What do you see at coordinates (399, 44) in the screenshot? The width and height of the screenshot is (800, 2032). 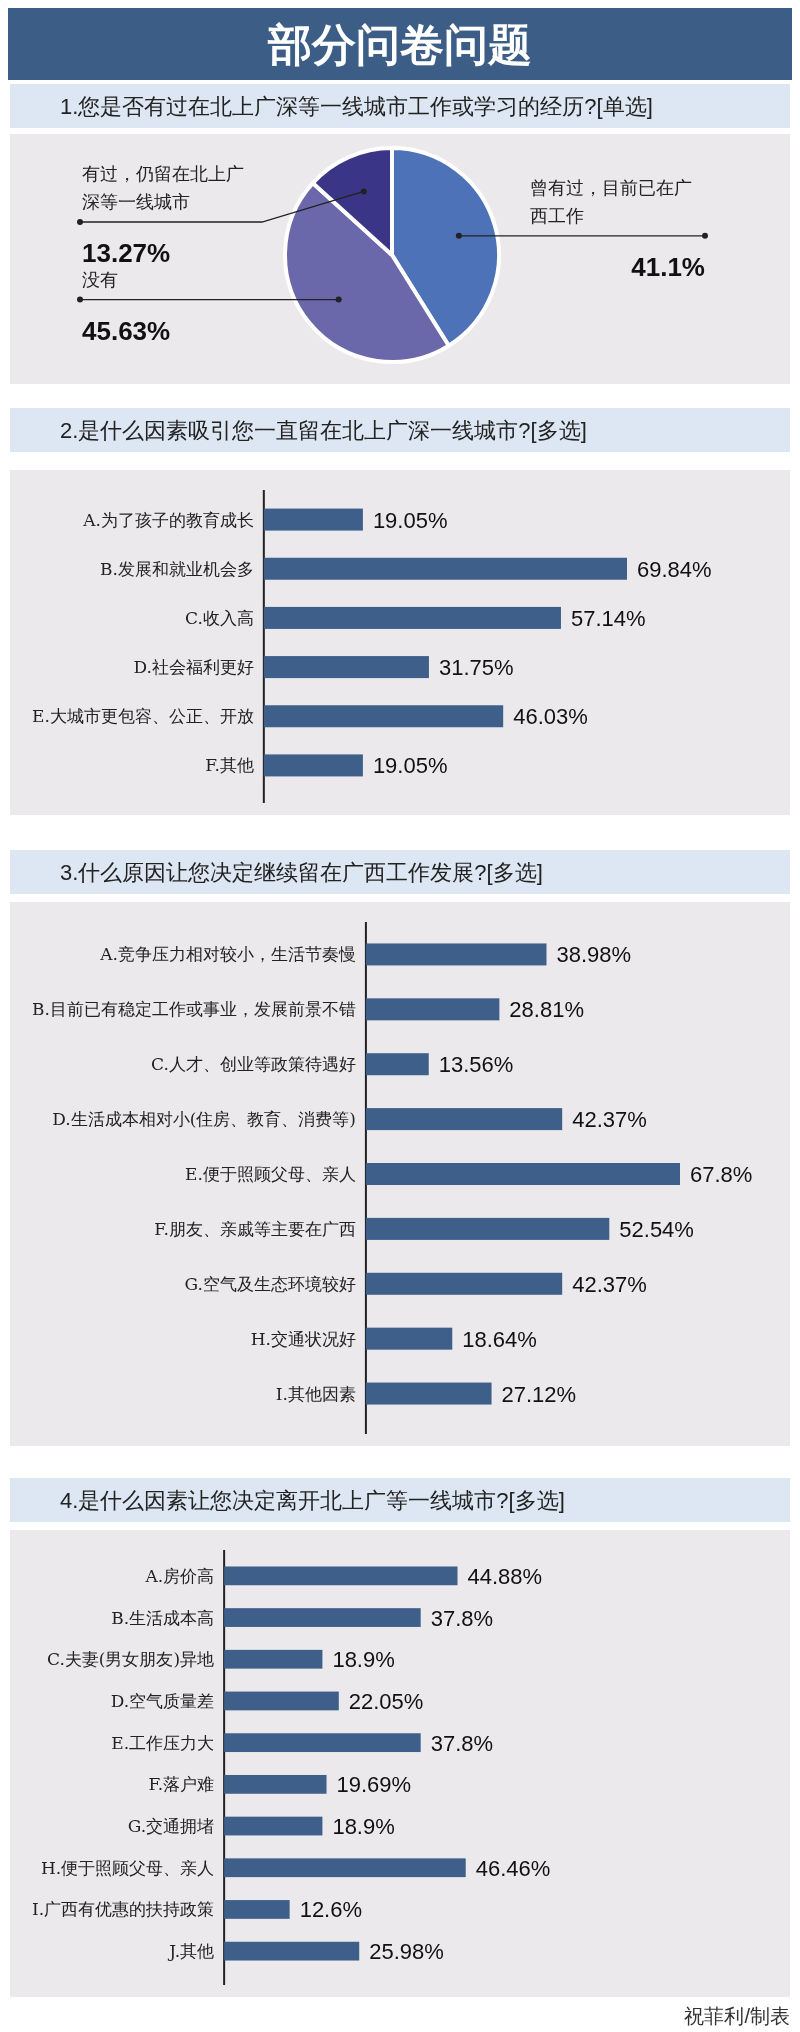 I see `chart-title: 部分问卷问题` at bounding box center [399, 44].